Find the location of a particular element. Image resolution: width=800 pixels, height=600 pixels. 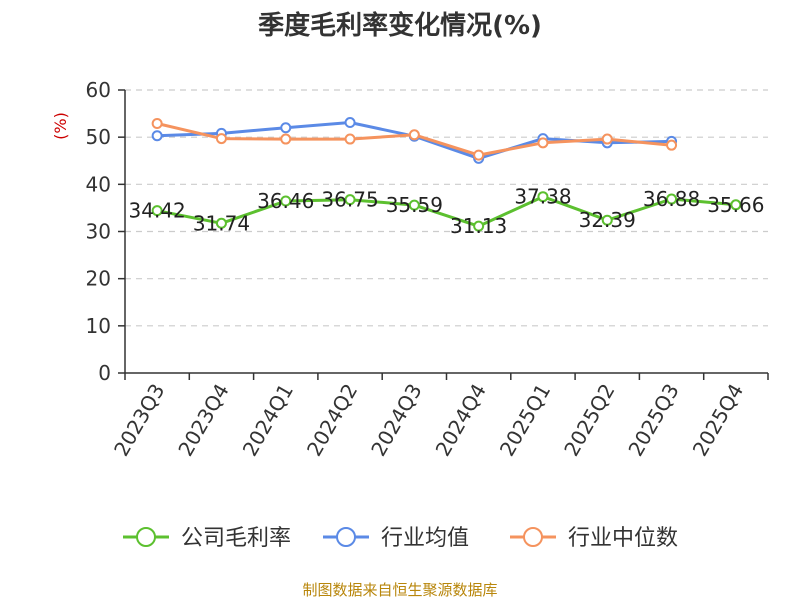

x-tick-label: 2024Q1 is located at coordinates (268, 420).